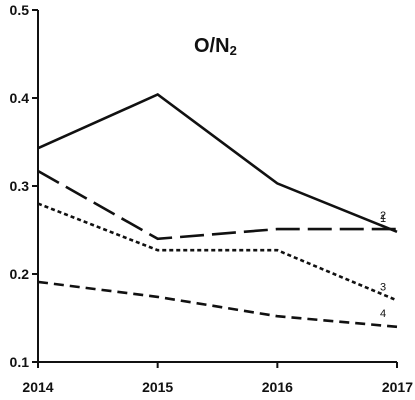  Describe the element at coordinates (212, 46) in the screenshot. I see `chart-title-main: O/N` at that location.